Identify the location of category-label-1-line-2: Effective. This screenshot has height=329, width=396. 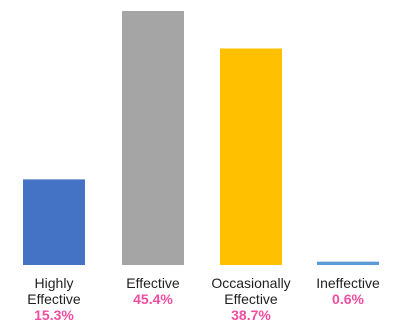
(54, 299).